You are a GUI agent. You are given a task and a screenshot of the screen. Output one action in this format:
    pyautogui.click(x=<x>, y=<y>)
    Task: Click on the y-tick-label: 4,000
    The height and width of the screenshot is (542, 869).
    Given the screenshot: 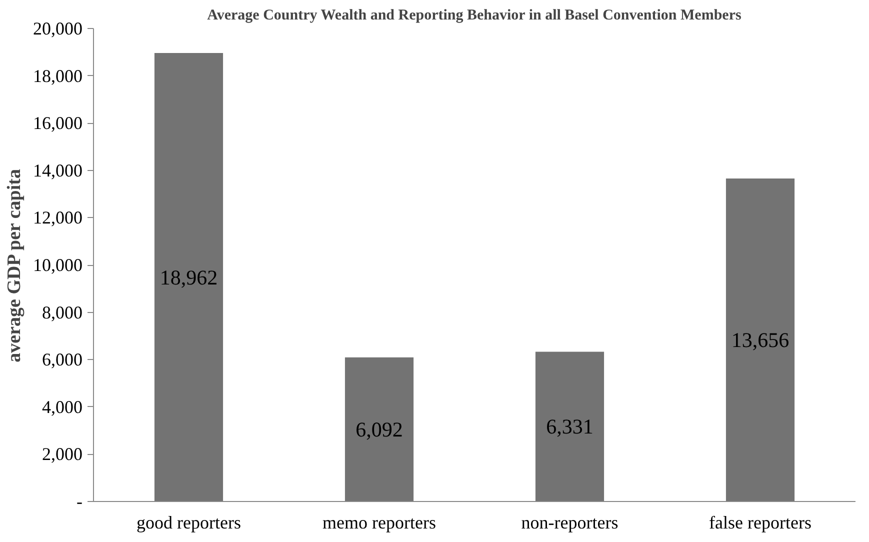 What is the action you would take?
    pyautogui.click(x=62, y=406)
    